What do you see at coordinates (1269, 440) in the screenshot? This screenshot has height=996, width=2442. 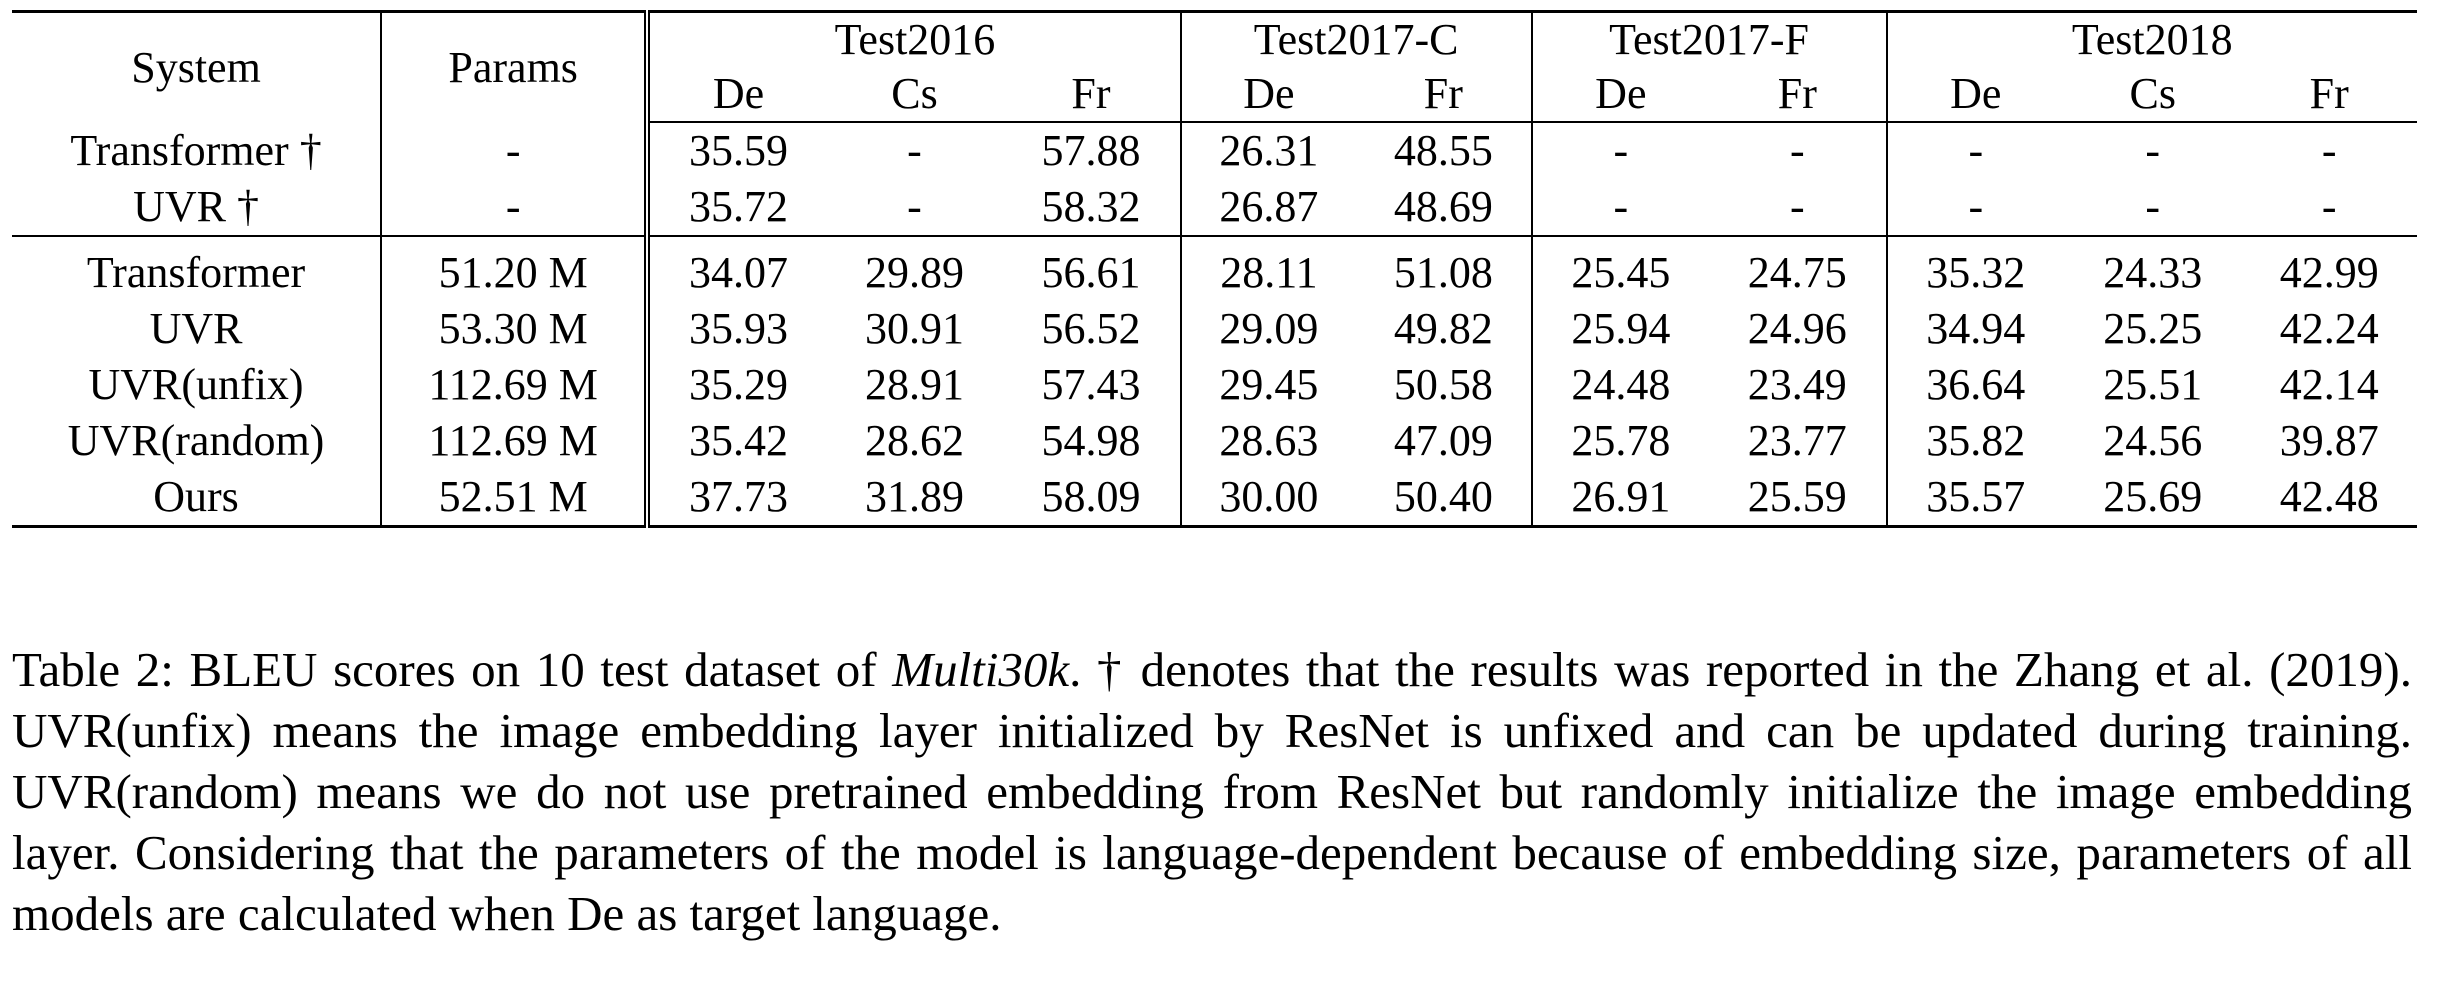 I see `cell-score: 28.63` at bounding box center [1269, 440].